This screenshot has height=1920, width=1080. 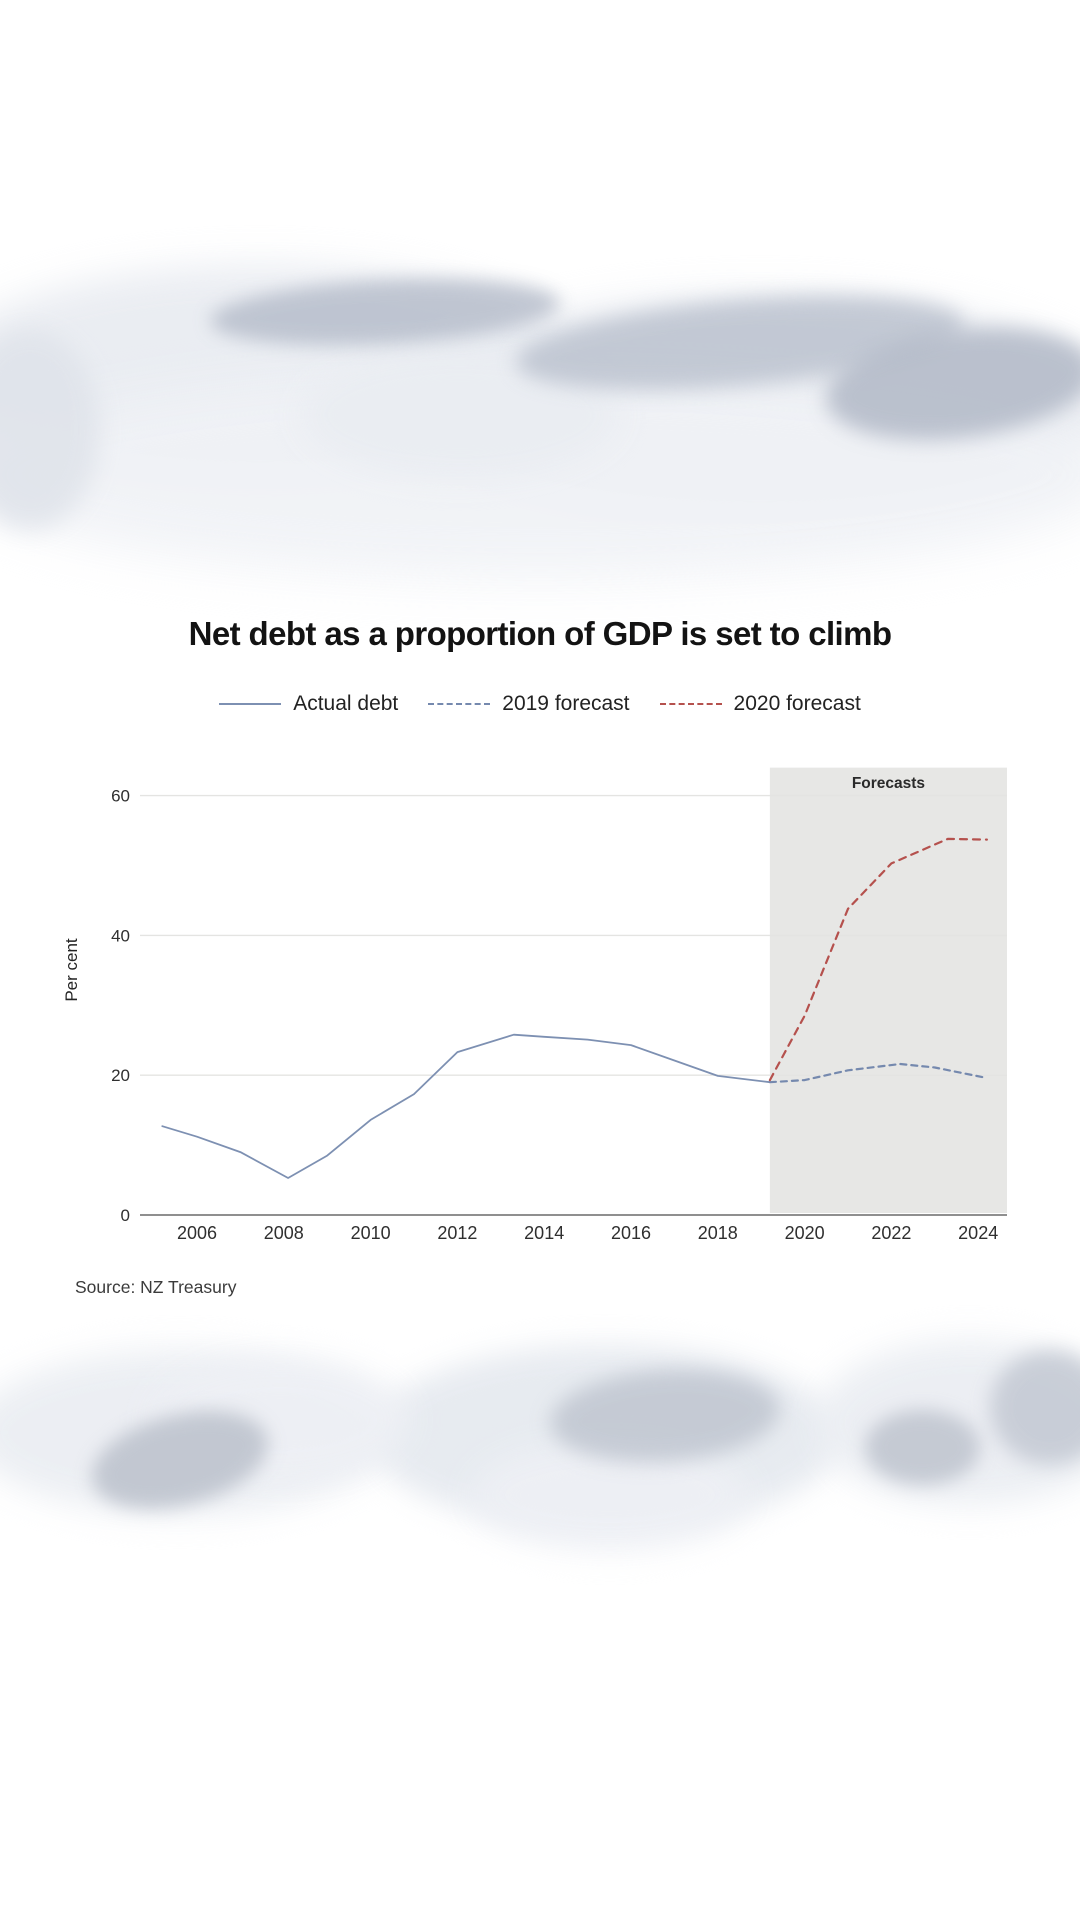 I want to click on x-tick-label: 2024, so click(x=978, y=1233).